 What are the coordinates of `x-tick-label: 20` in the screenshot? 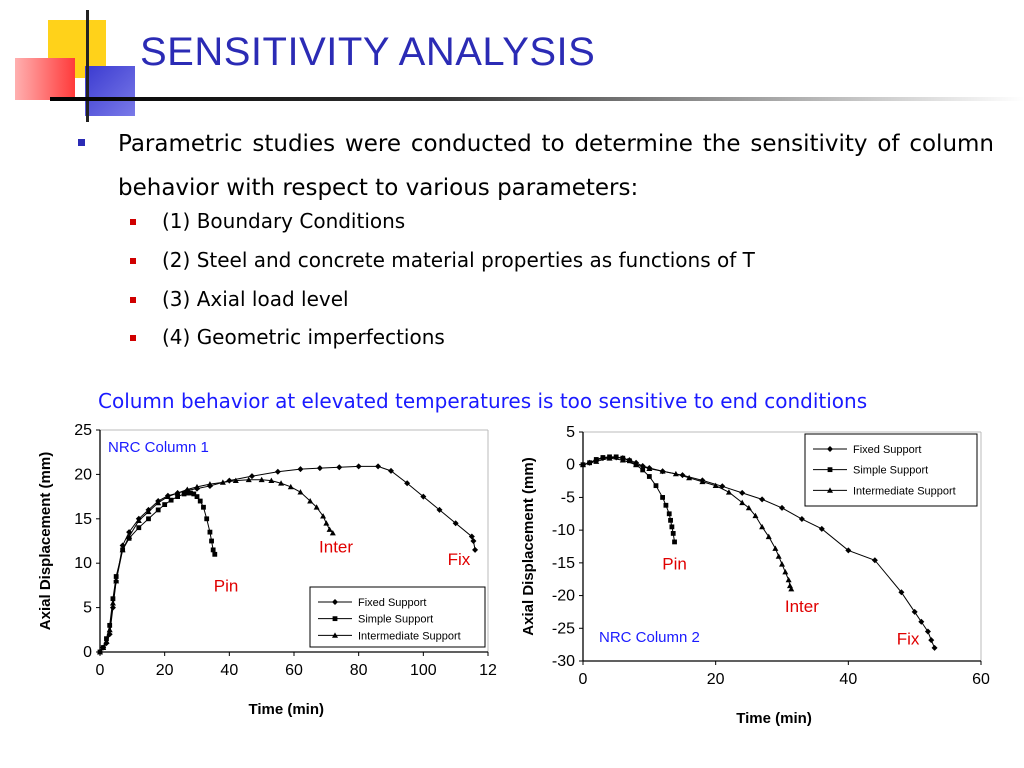 It's located at (165, 670).